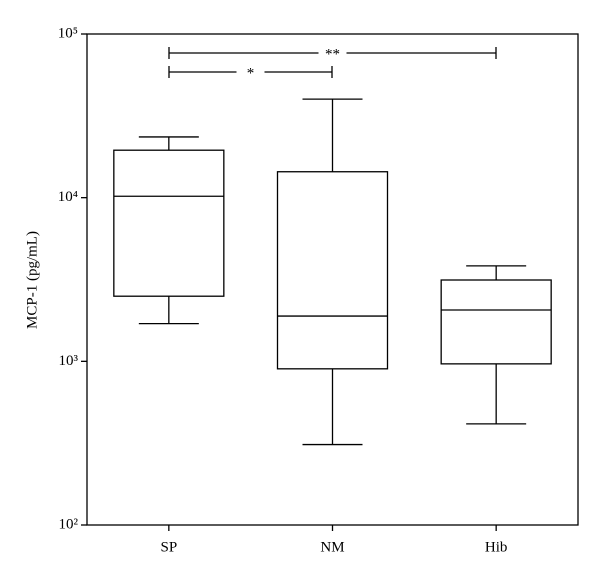 The height and width of the screenshot is (584, 600). I want to click on significance-label: **, so click(332, 54).